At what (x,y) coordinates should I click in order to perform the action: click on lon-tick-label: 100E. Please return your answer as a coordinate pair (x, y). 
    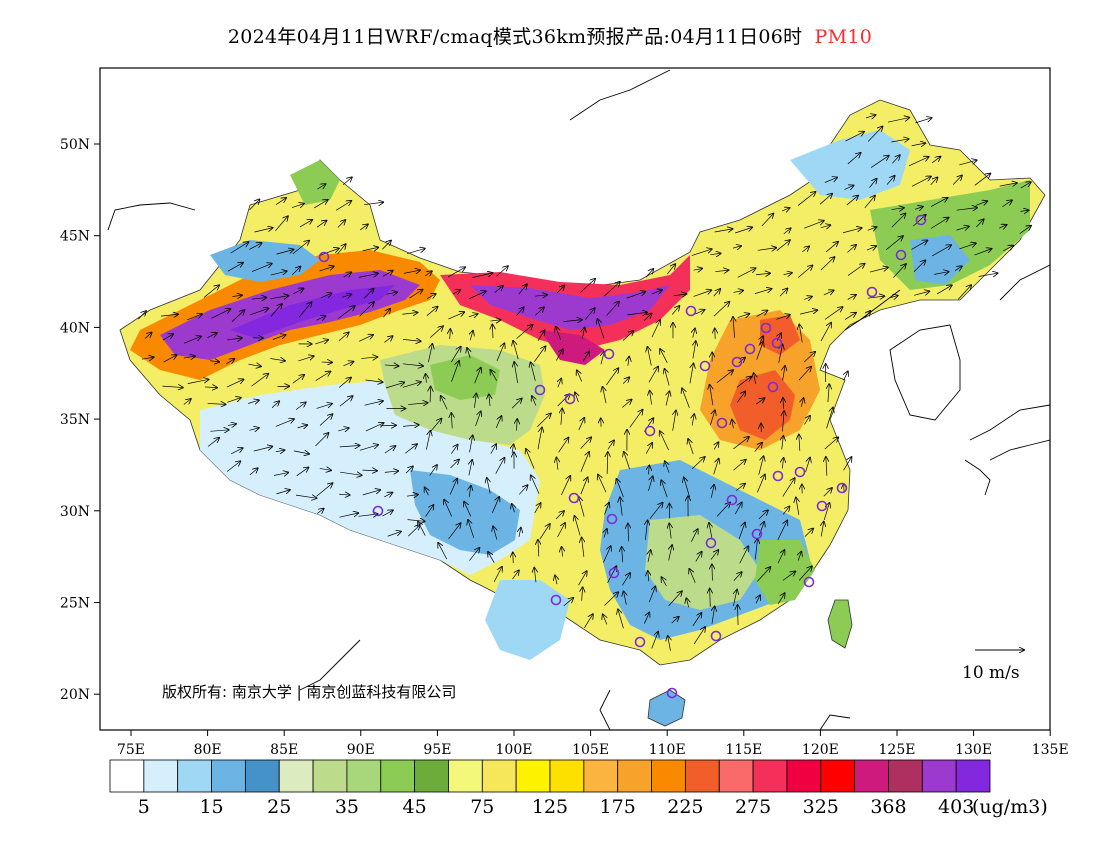
    Looking at the image, I should click on (514, 750).